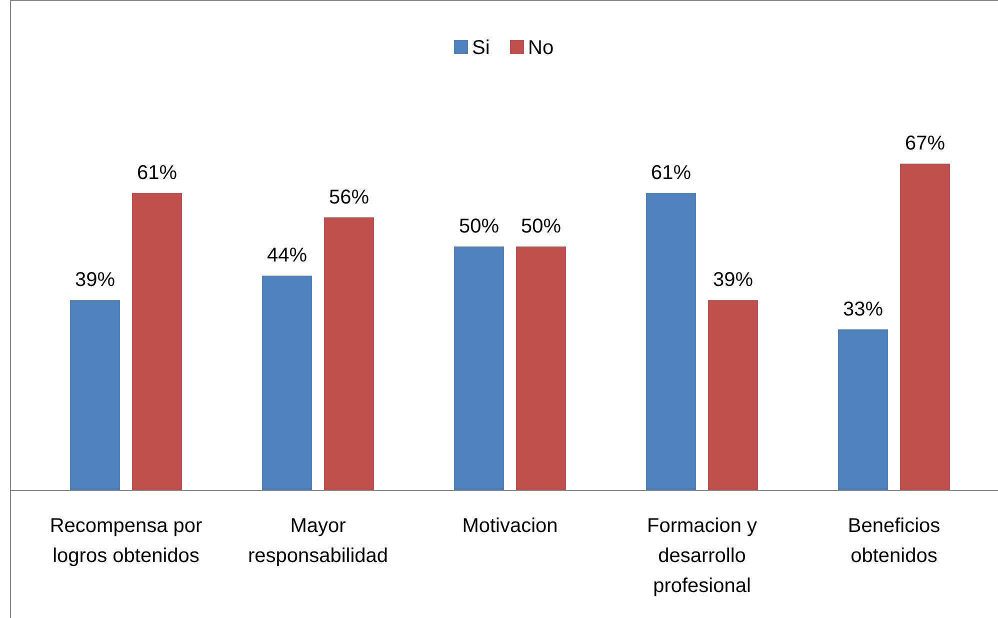  Describe the element at coordinates (126, 541) in the screenshot. I see `x-tick-label: Recompensa por logros obtenidos` at that location.